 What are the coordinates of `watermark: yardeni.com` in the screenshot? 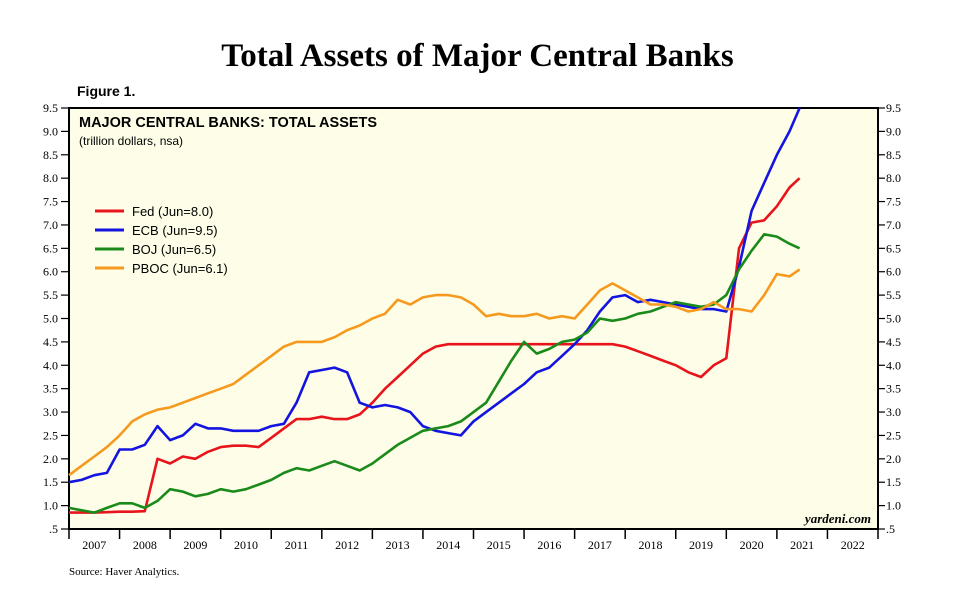 It's located at (837, 518).